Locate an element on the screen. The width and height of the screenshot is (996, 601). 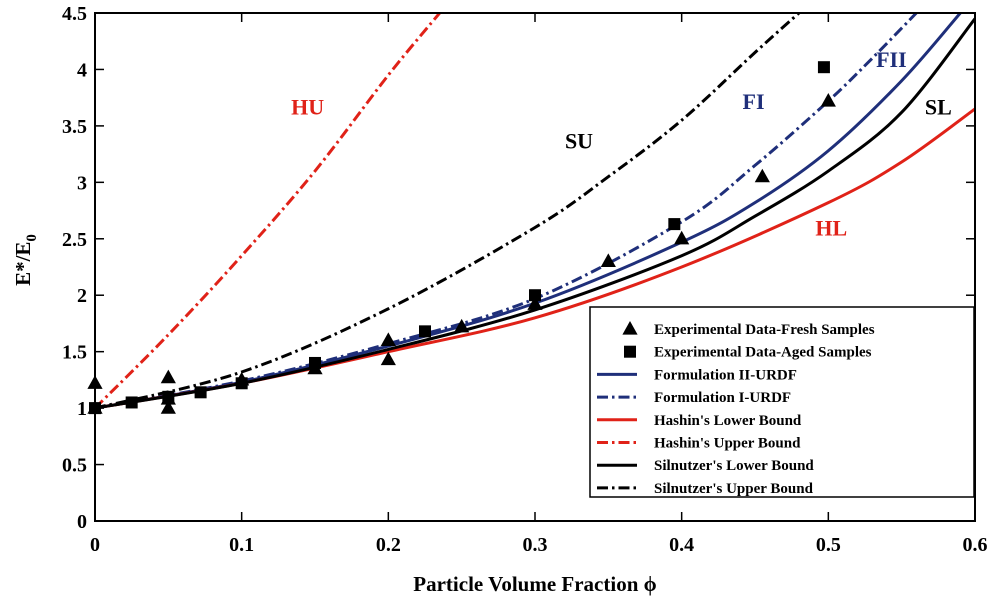
x-tick-label: 0.5 is located at coordinates (828, 545).